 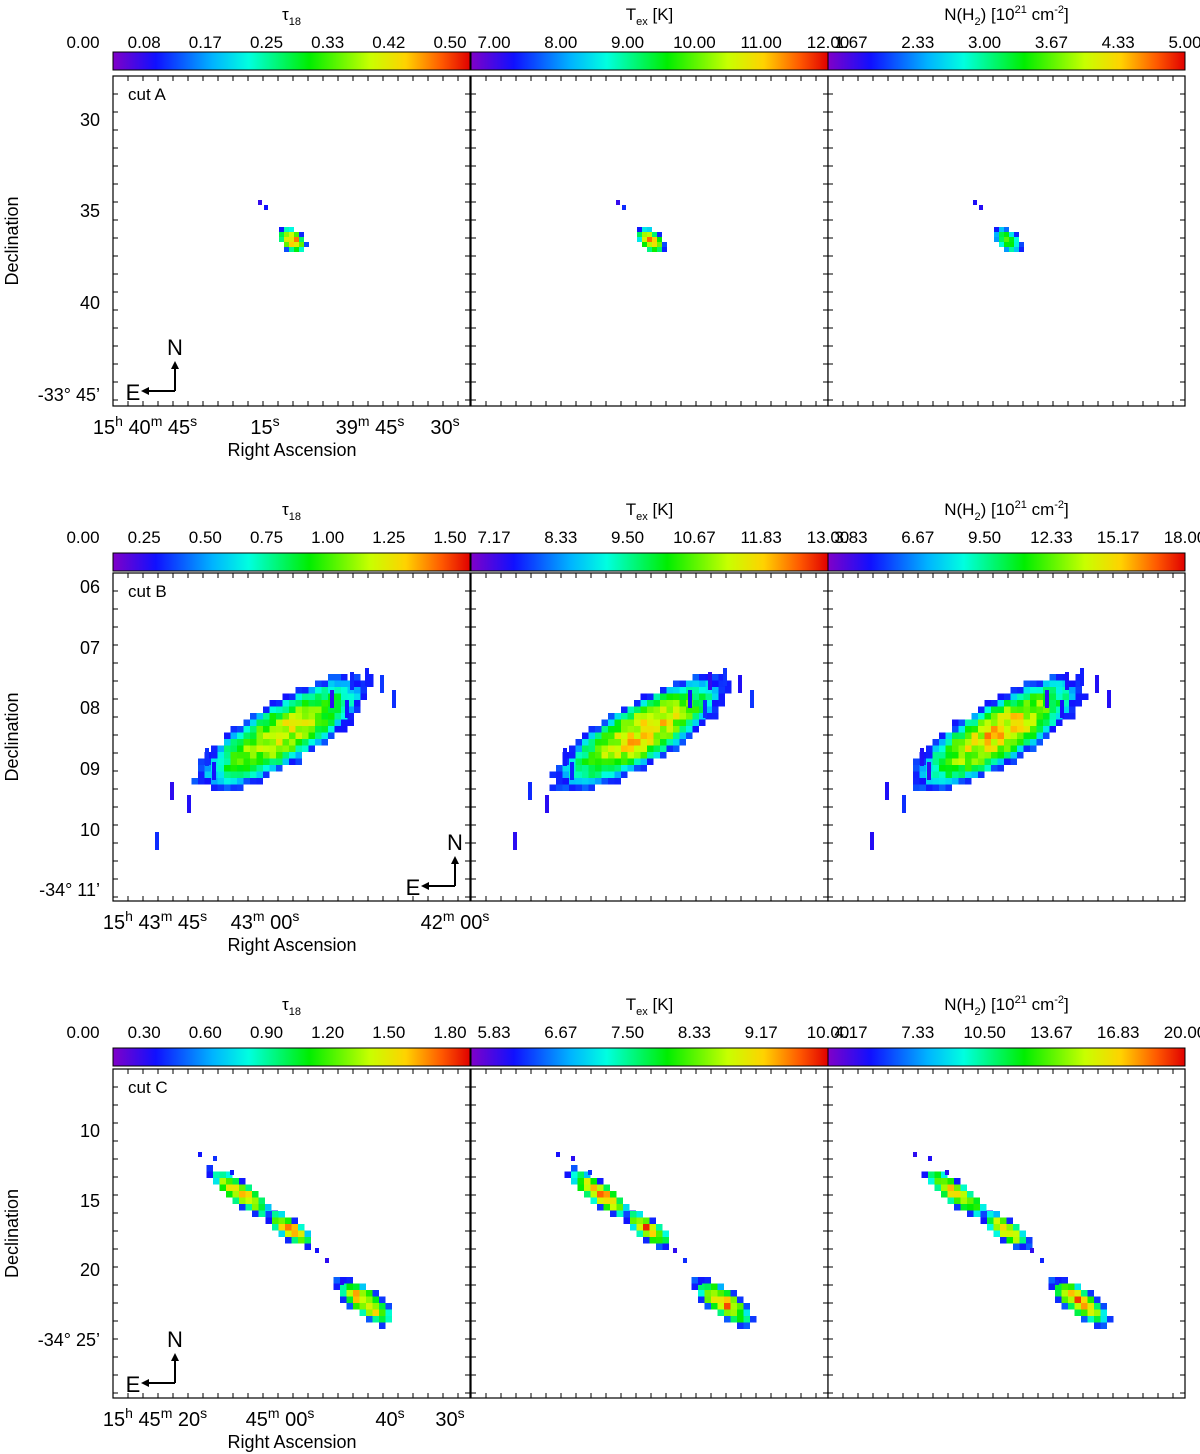 I want to click on colorbar, so click(x=291, y=1057).